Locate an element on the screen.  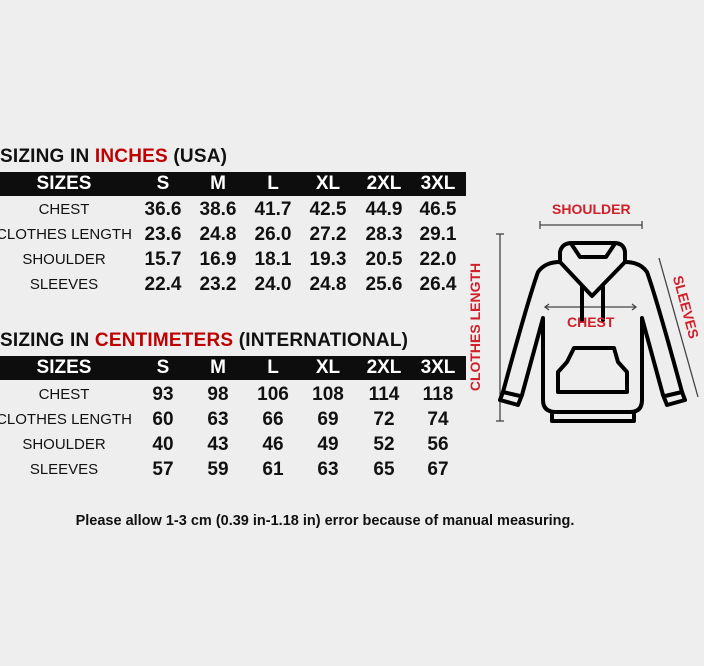
row-value: 46.5 is located at coordinates (438, 209).